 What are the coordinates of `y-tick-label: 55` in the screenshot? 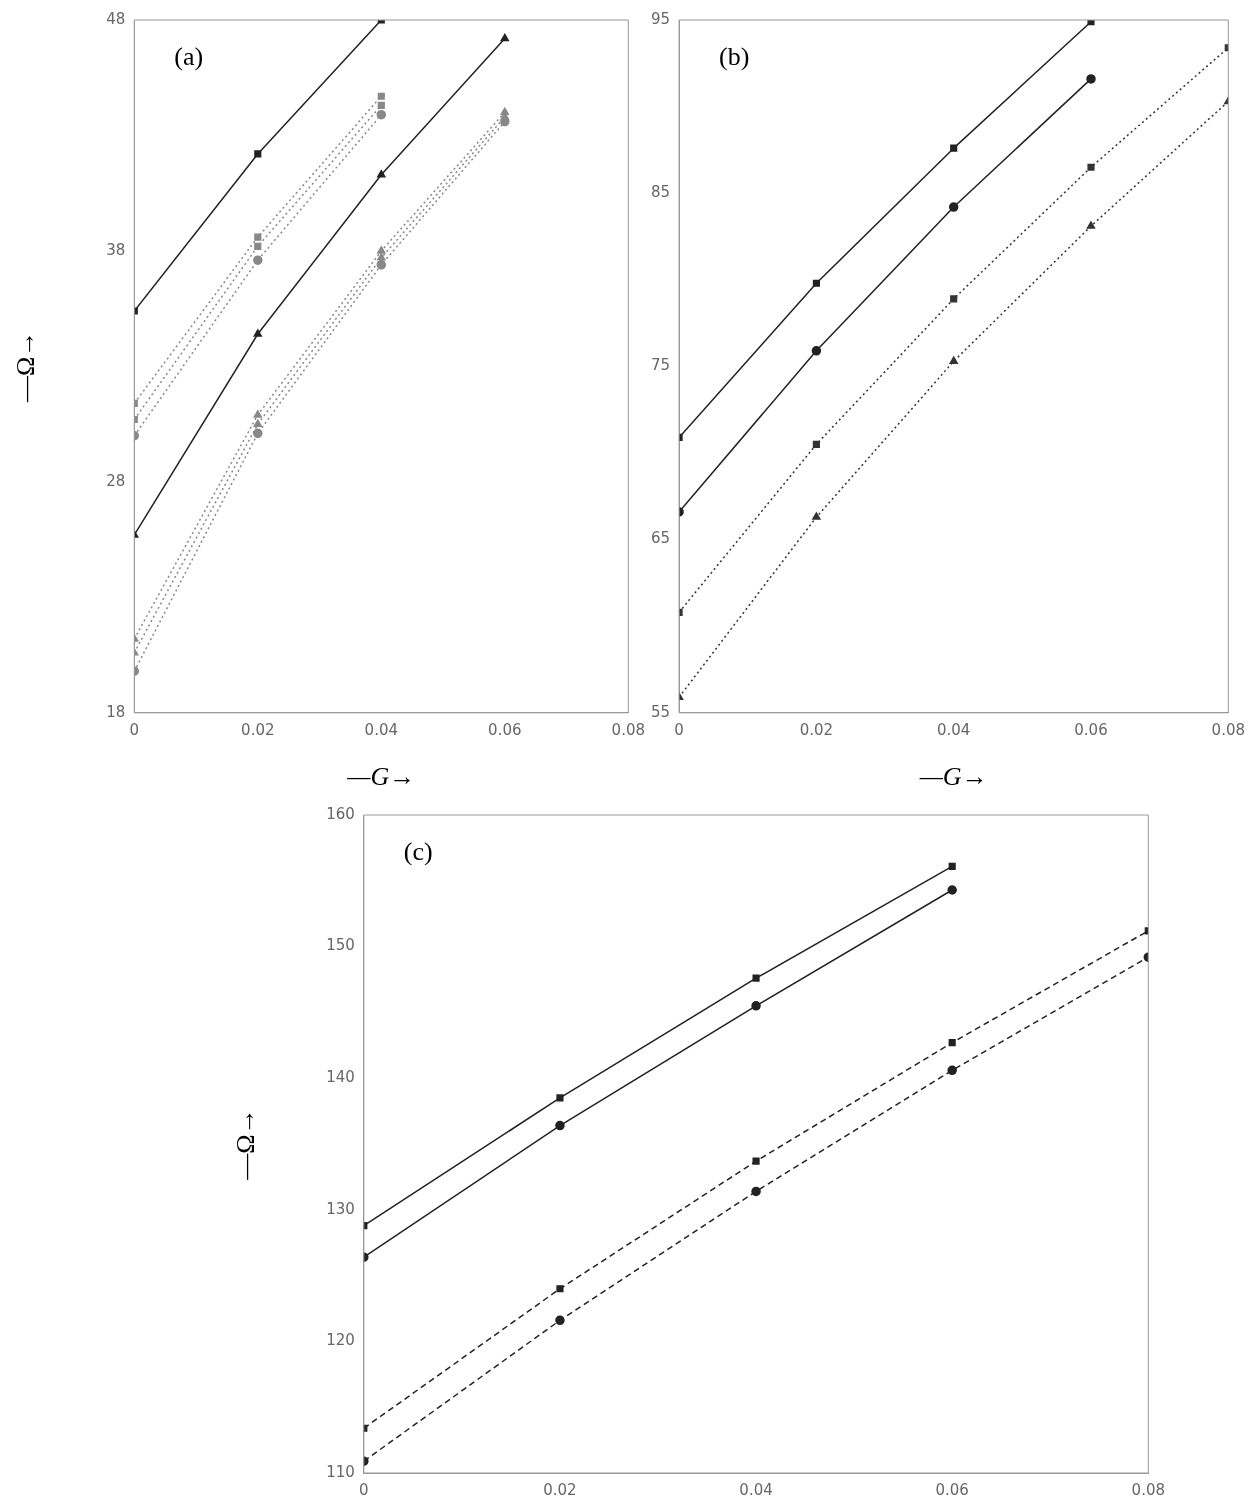 It's located at (660, 711).